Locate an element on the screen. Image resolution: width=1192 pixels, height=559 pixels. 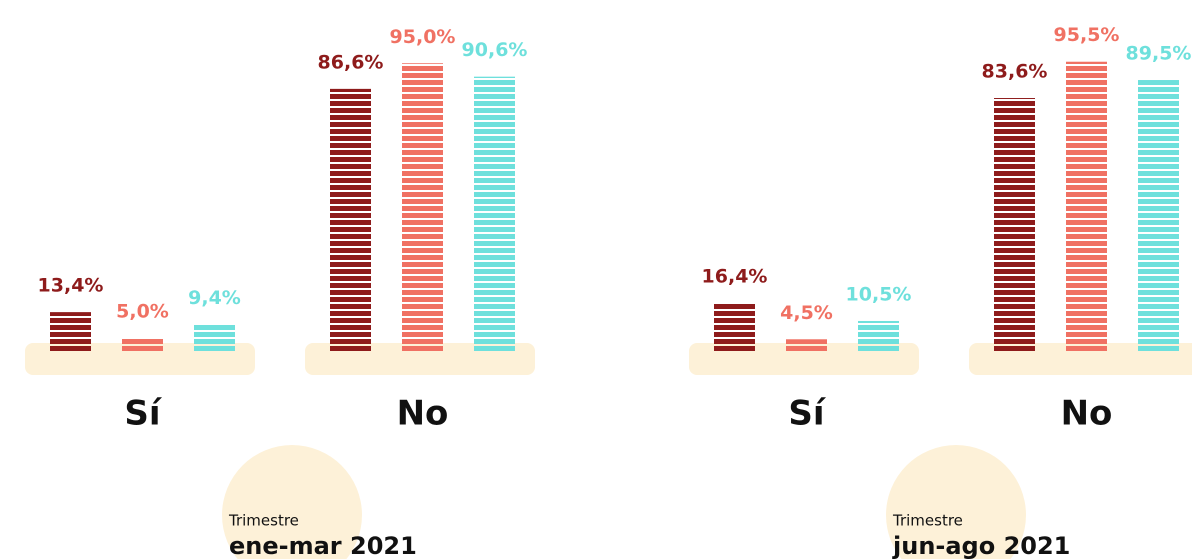
value-label: 89,5% is located at coordinates (1159, 54).